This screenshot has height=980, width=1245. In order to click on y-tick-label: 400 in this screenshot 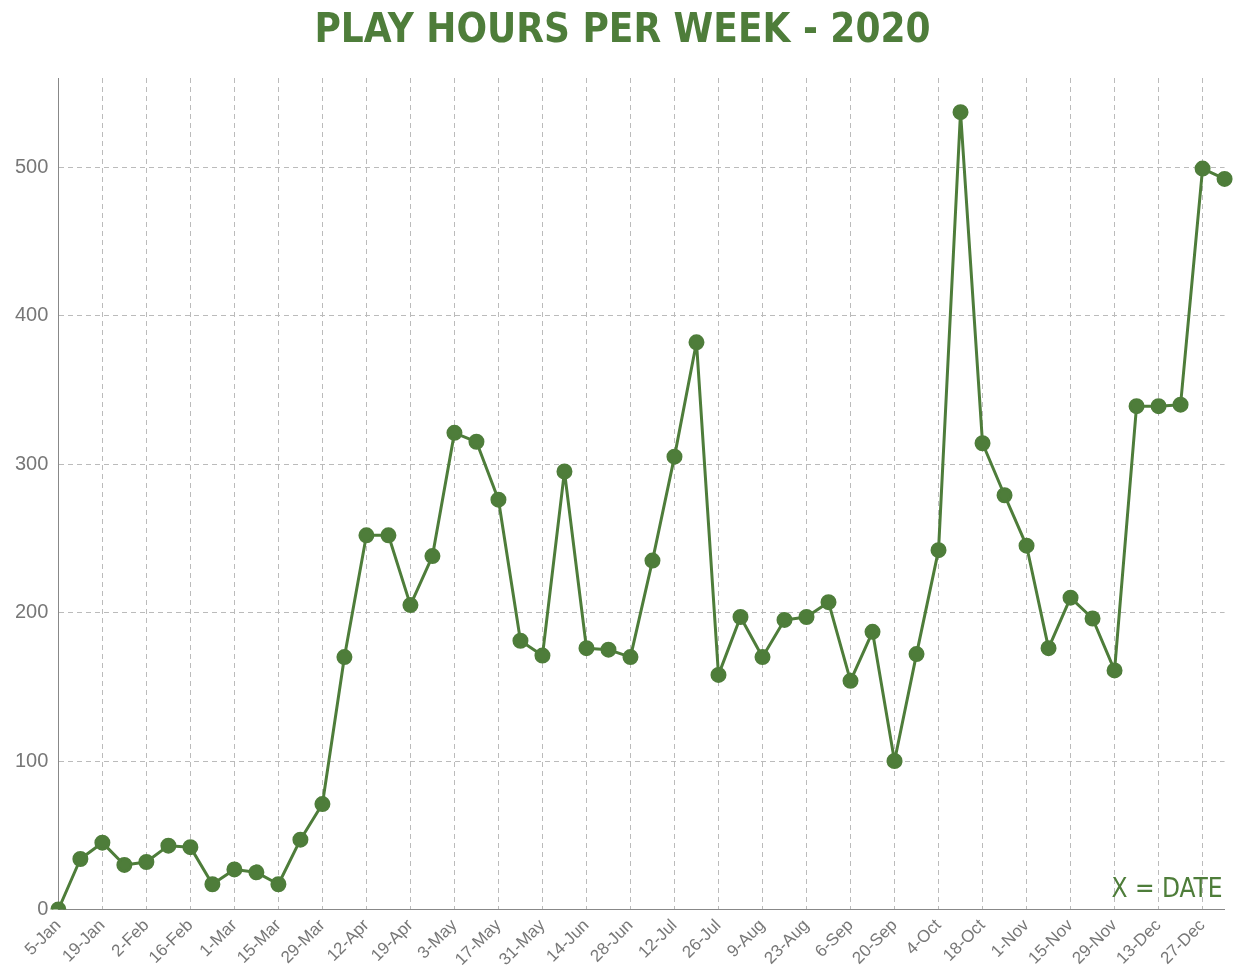, I will do `click(31, 314)`.